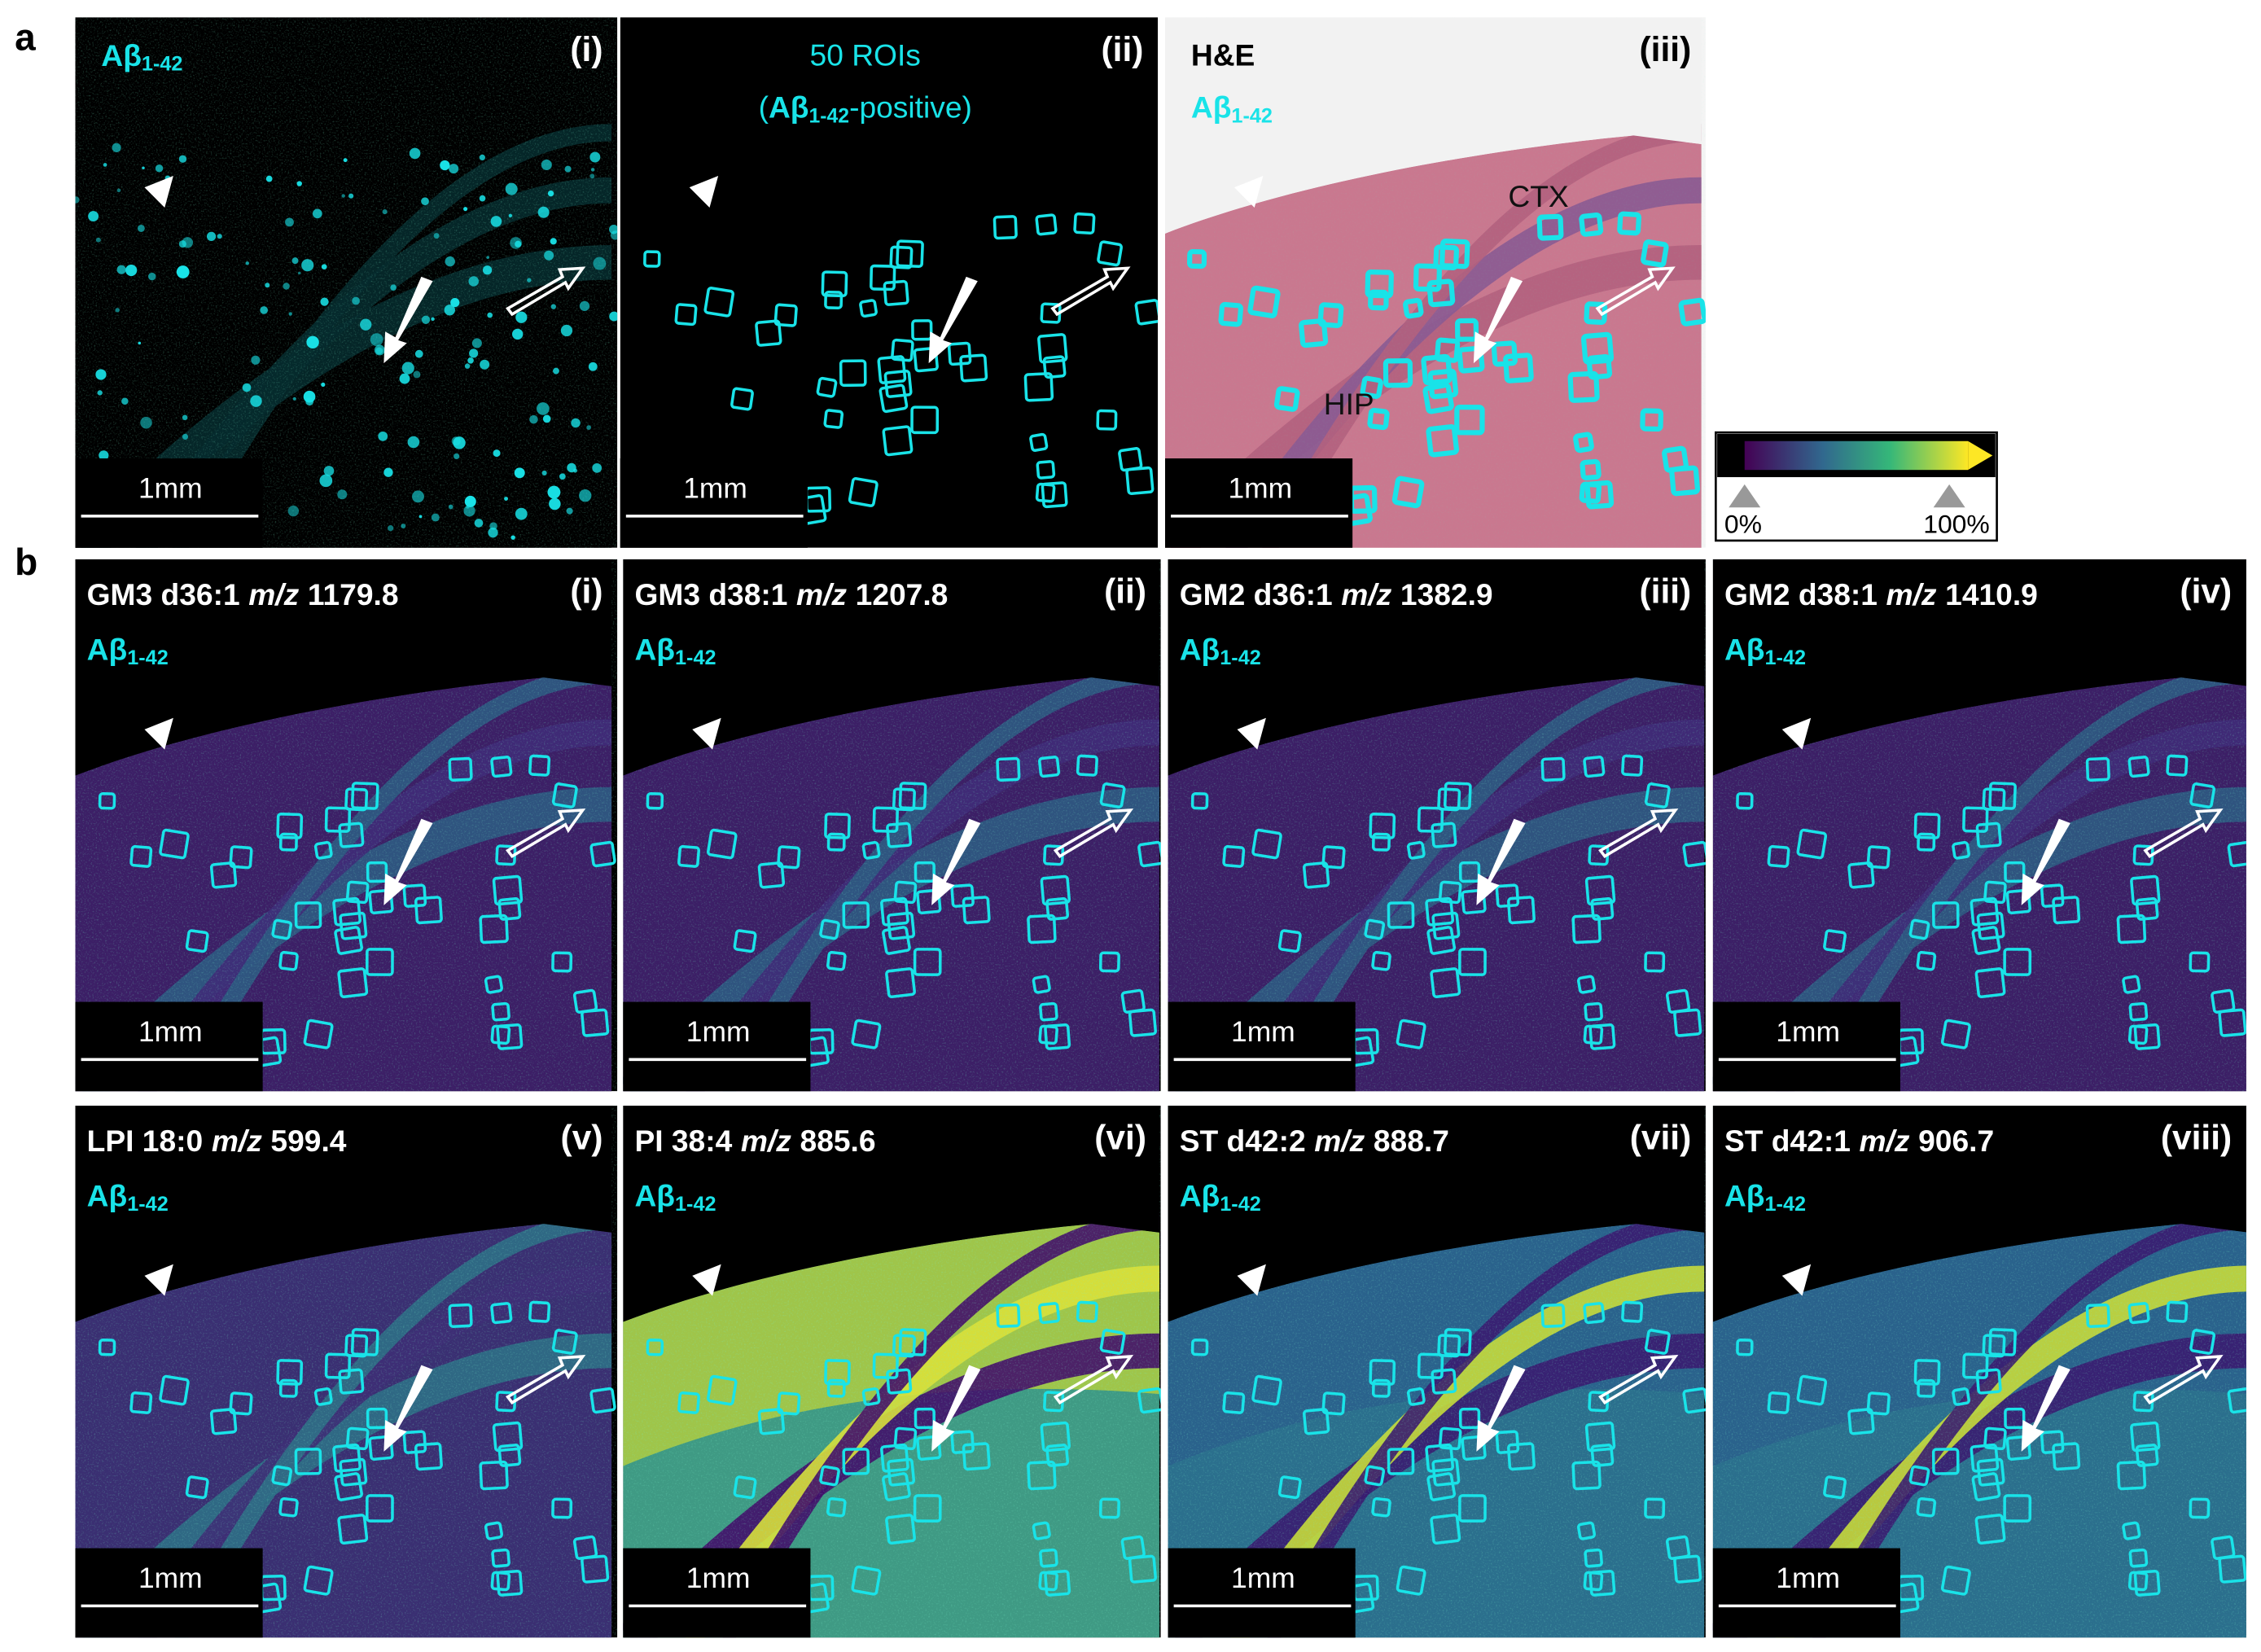  I want to click on panel-label: (v), so click(582, 1139).